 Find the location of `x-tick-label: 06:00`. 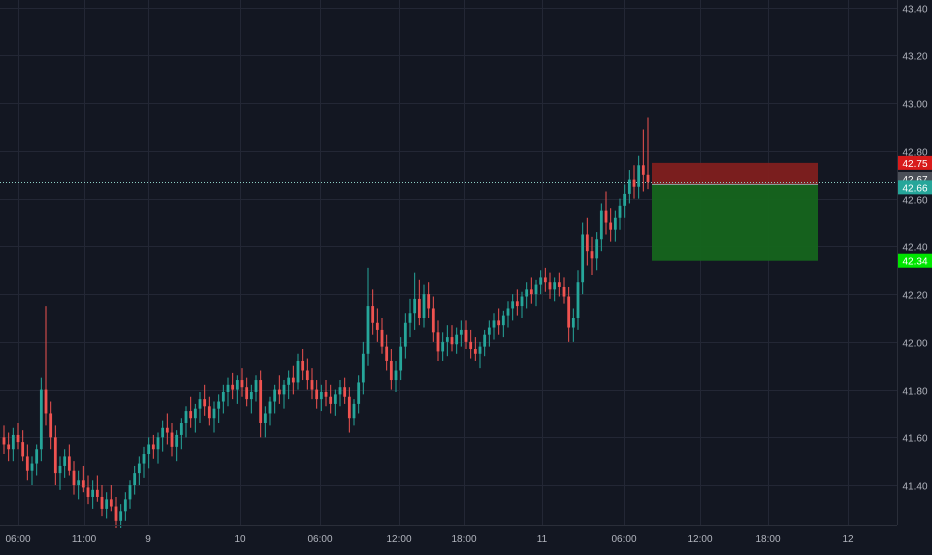

x-tick-label: 06:00 is located at coordinates (17, 539).